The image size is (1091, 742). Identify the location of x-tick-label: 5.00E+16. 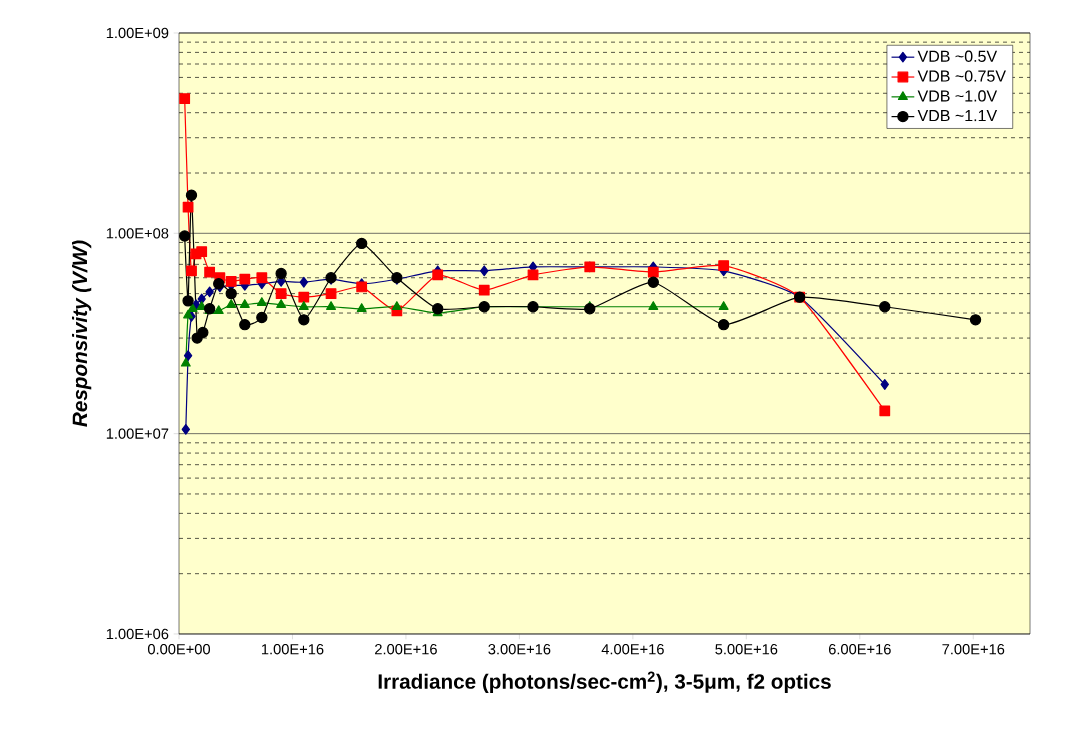
(746, 649).